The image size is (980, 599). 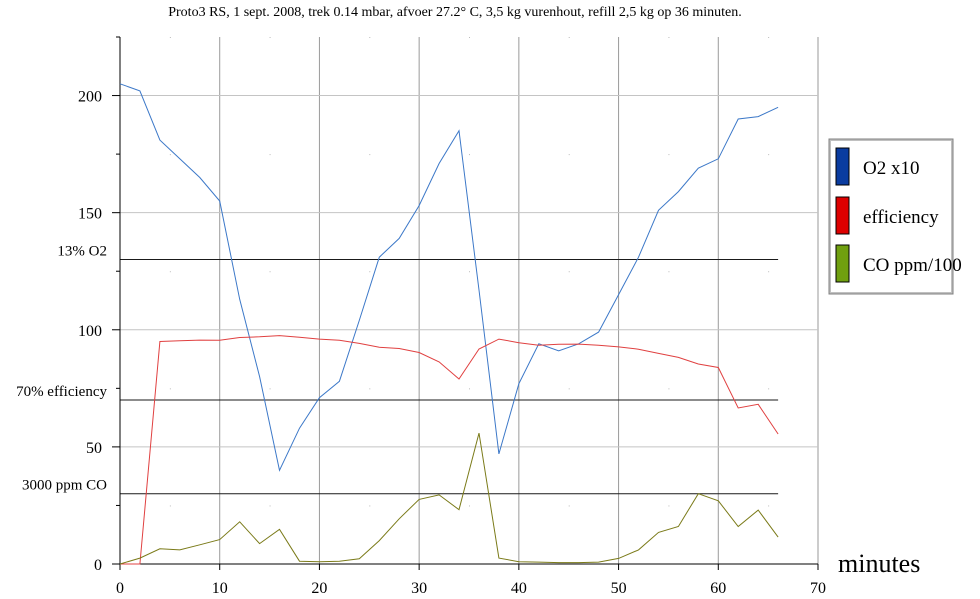 I want to click on y-tick-label: 50, so click(x=94, y=448).